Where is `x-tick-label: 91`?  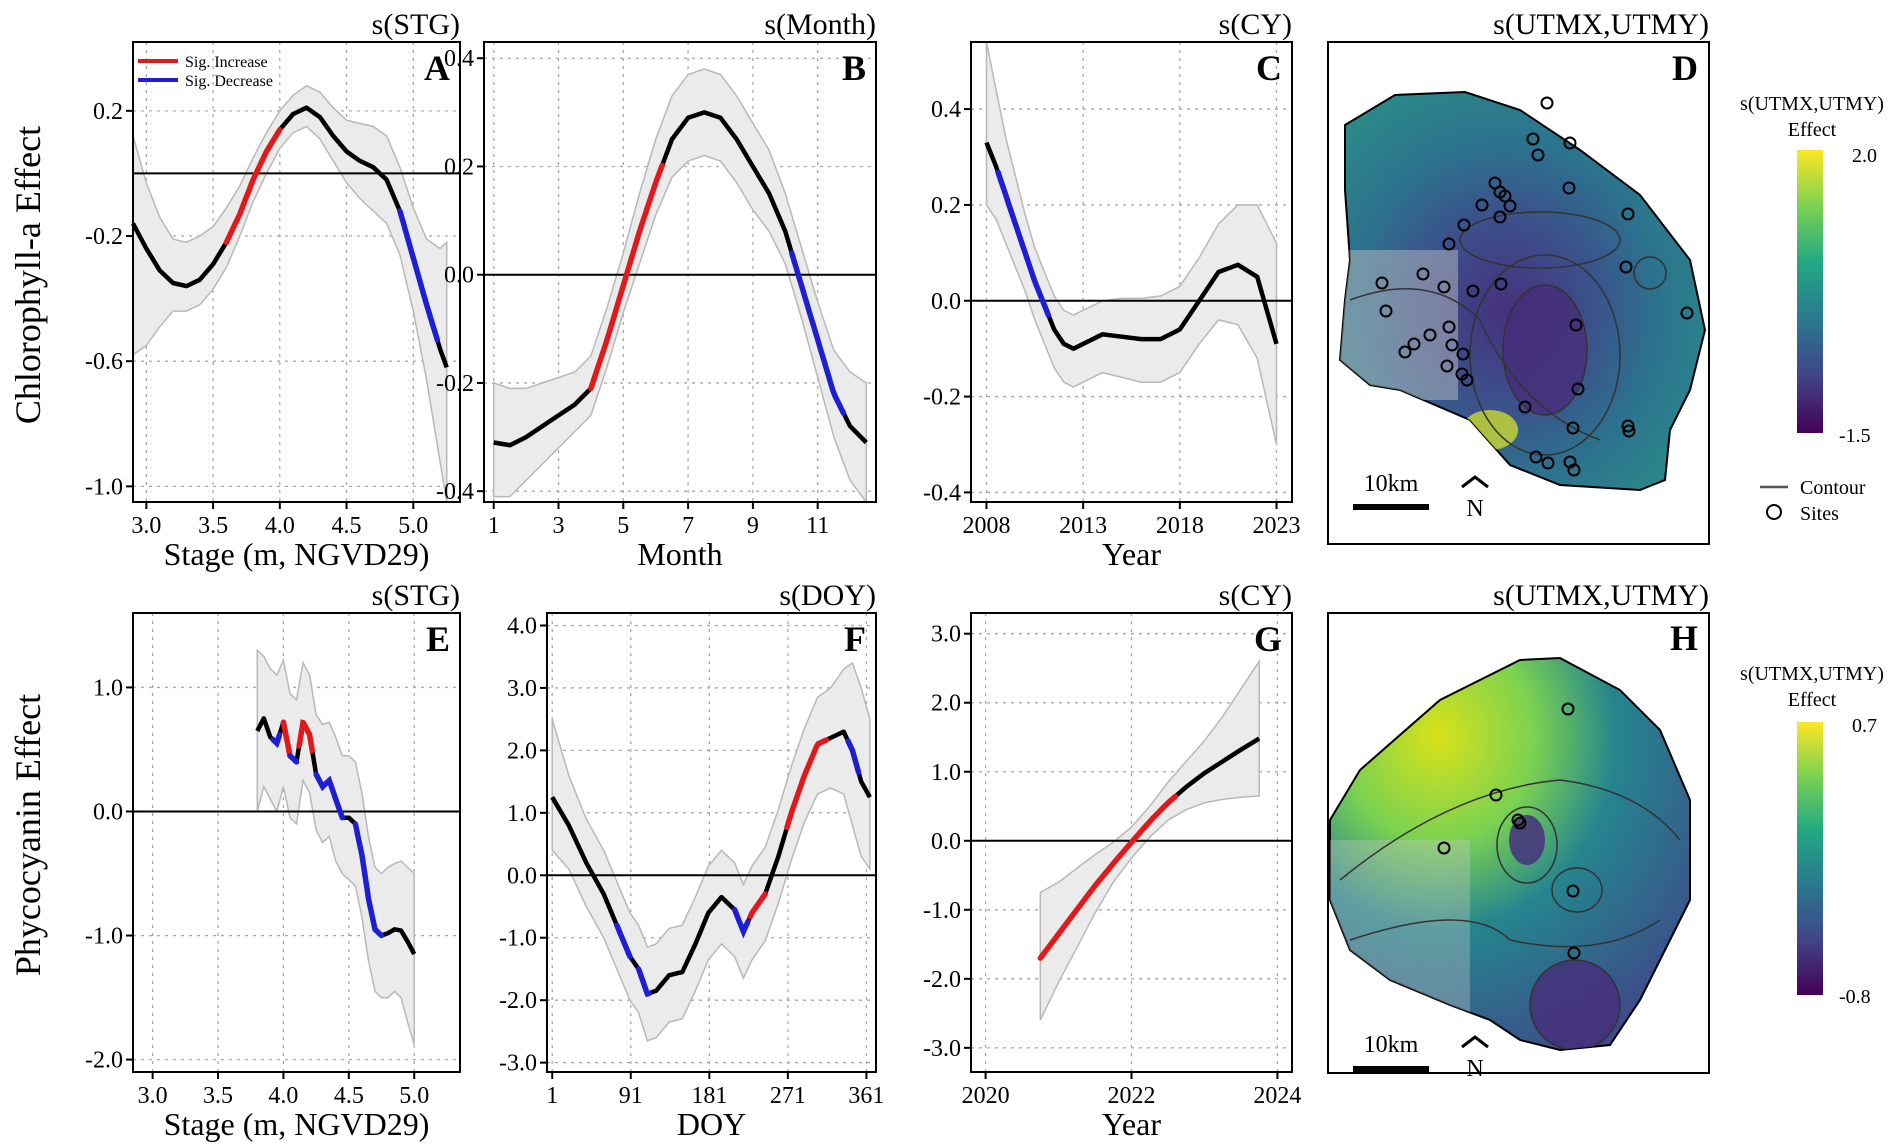 x-tick-label: 91 is located at coordinates (631, 1096).